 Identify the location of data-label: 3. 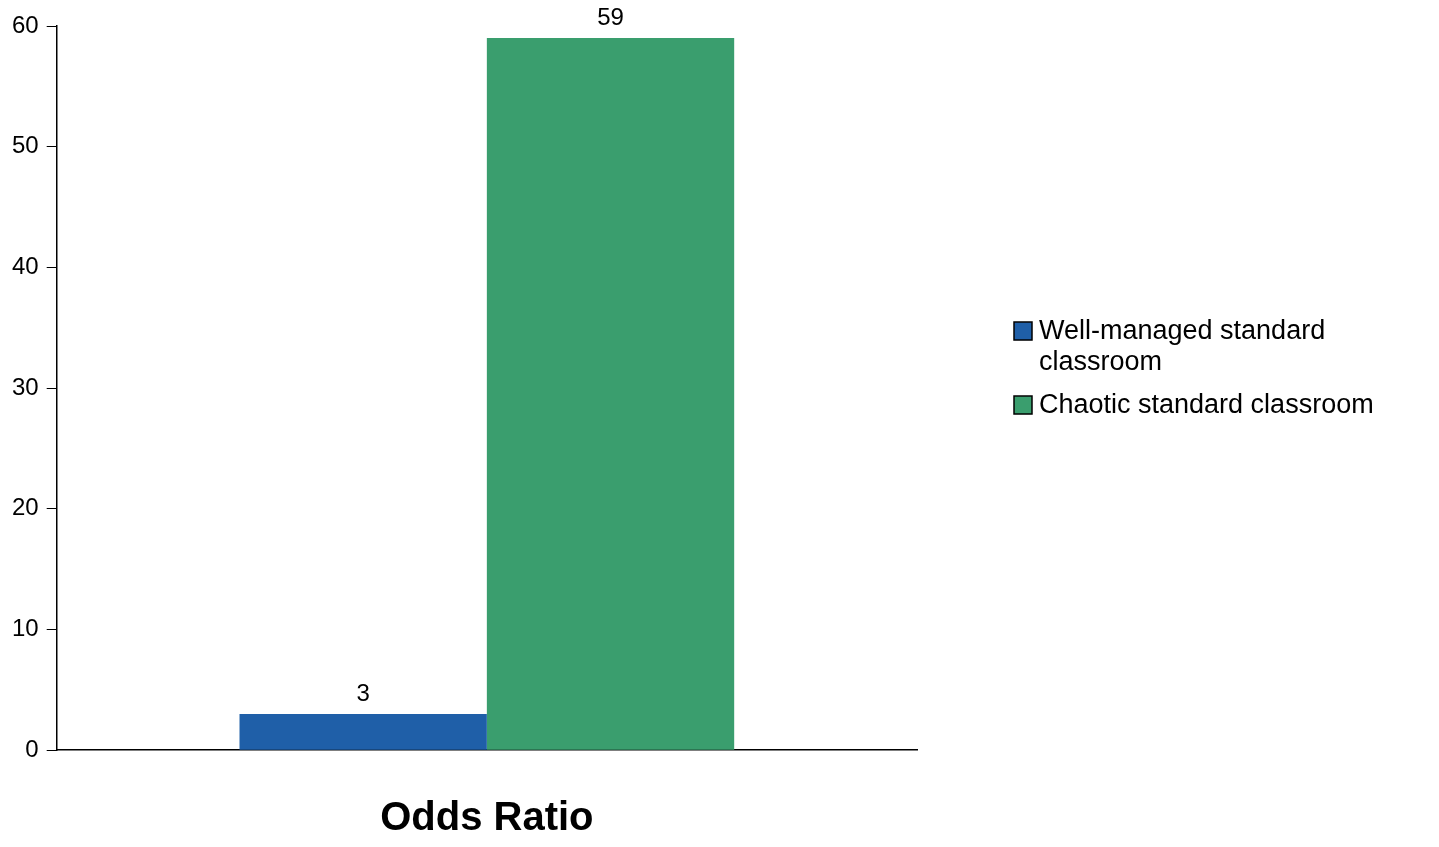
(363, 692).